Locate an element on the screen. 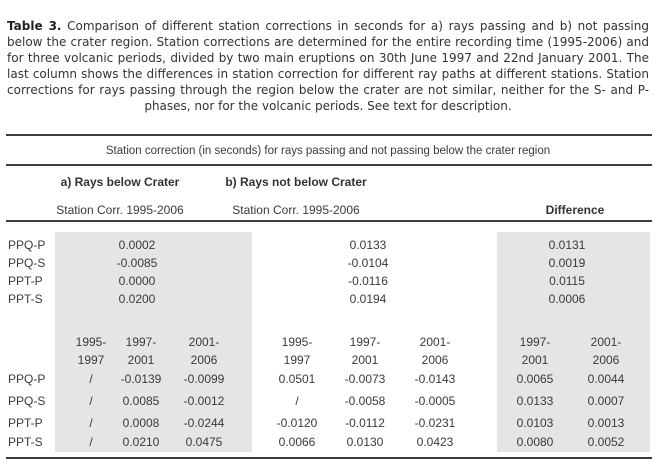  cell-period-ppq-p-7: 0.0065 is located at coordinates (535, 379).